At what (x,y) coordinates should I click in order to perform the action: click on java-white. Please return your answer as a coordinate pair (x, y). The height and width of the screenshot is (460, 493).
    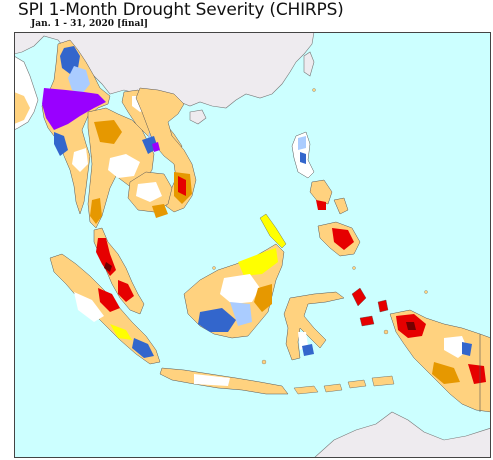
    Looking at the image, I should click on (212, 380).